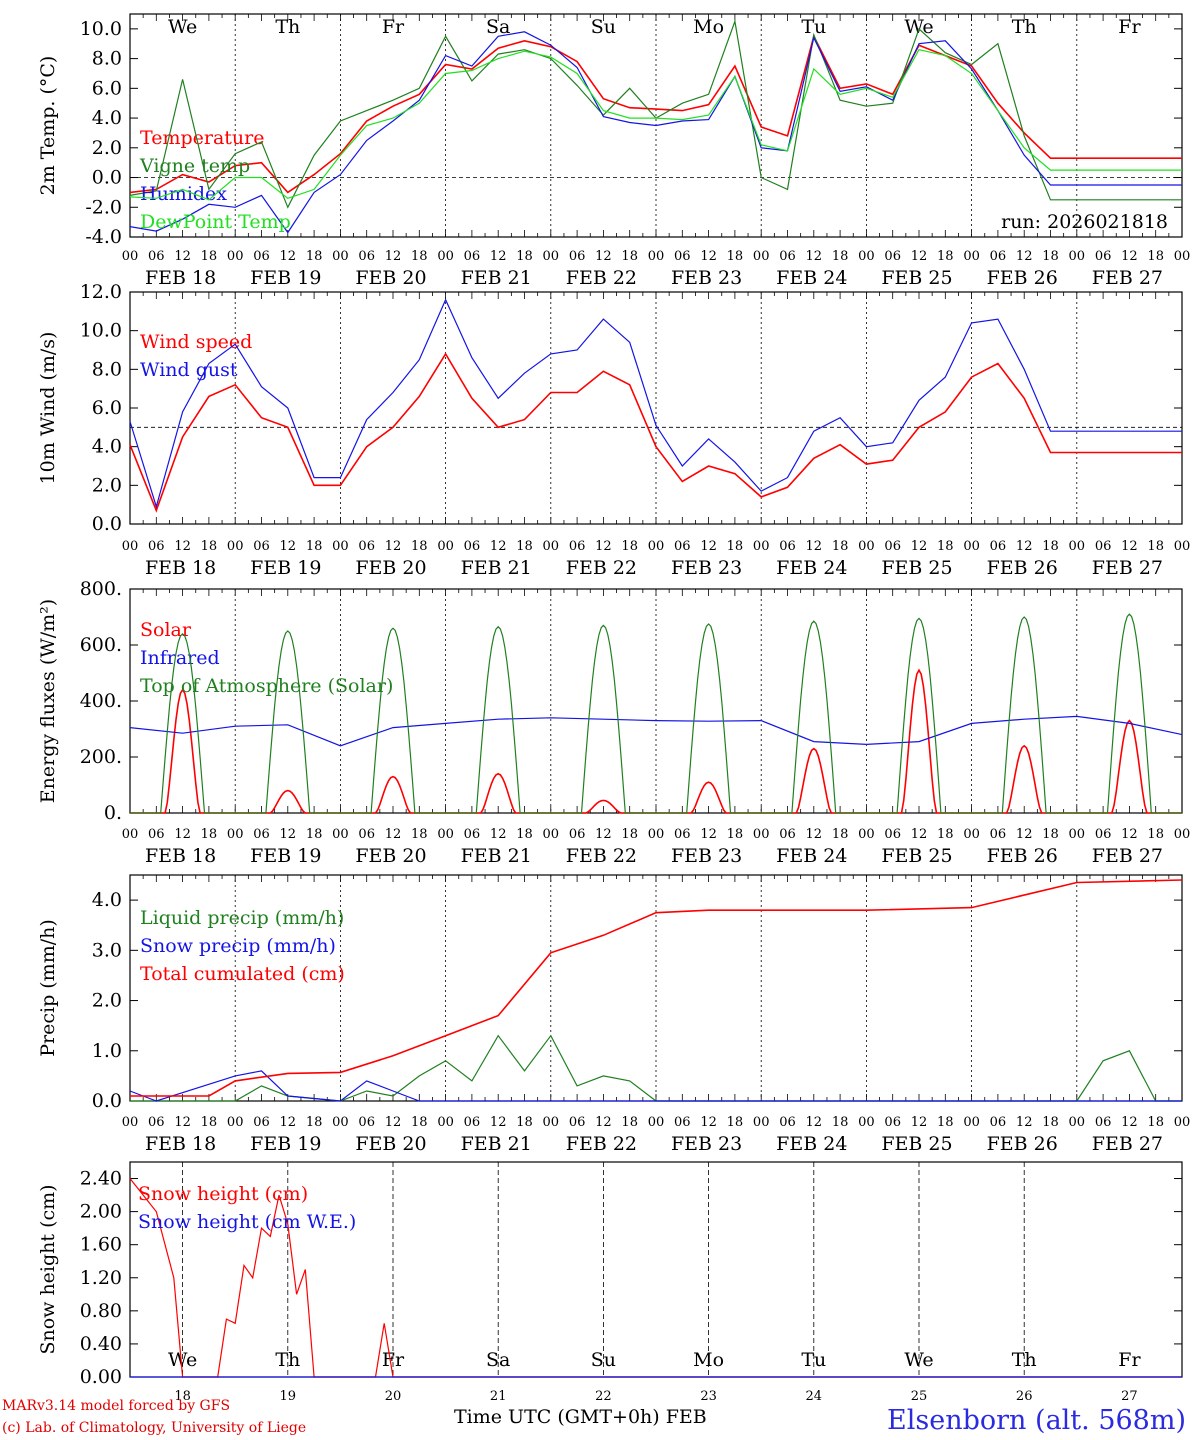  What do you see at coordinates (708, 1360) in the screenshot?
I see `weekday-label: Mo` at bounding box center [708, 1360].